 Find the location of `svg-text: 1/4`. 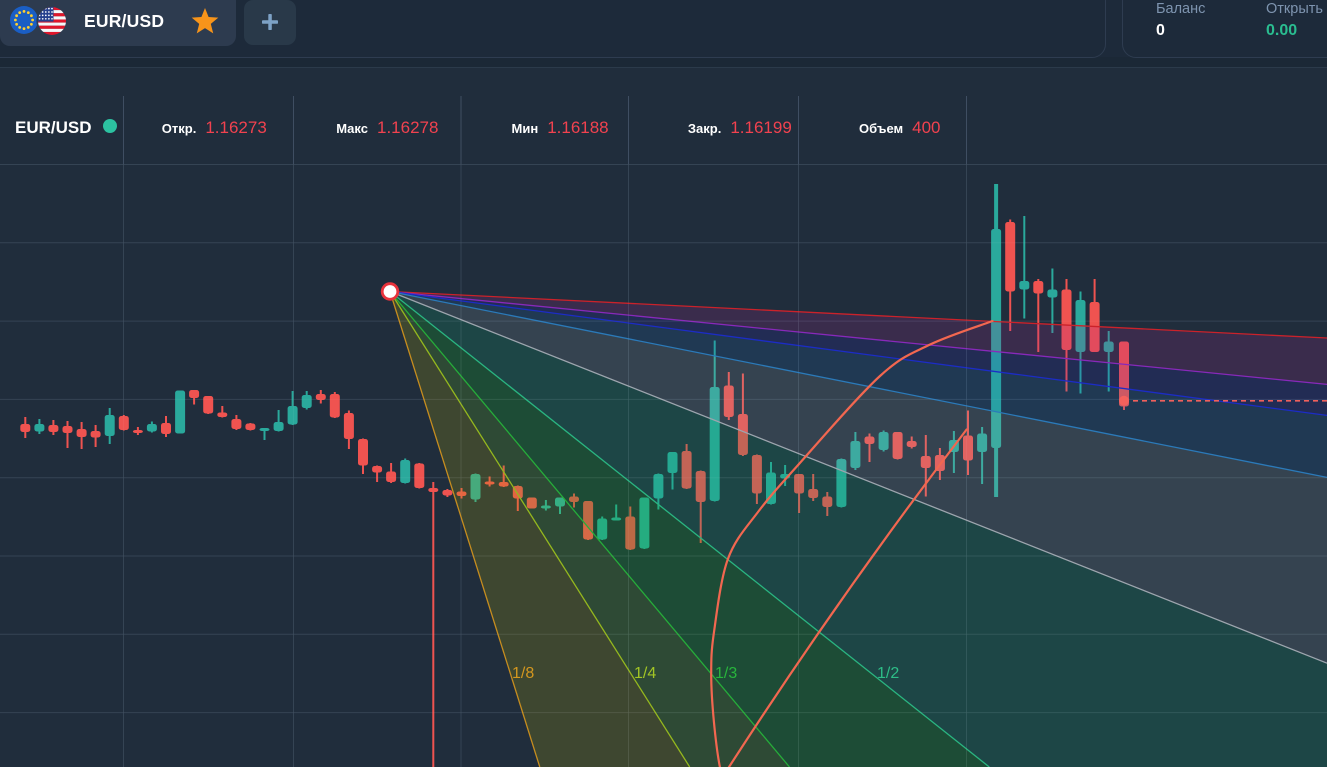

svg-text: 1/4 is located at coordinates (645, 673).